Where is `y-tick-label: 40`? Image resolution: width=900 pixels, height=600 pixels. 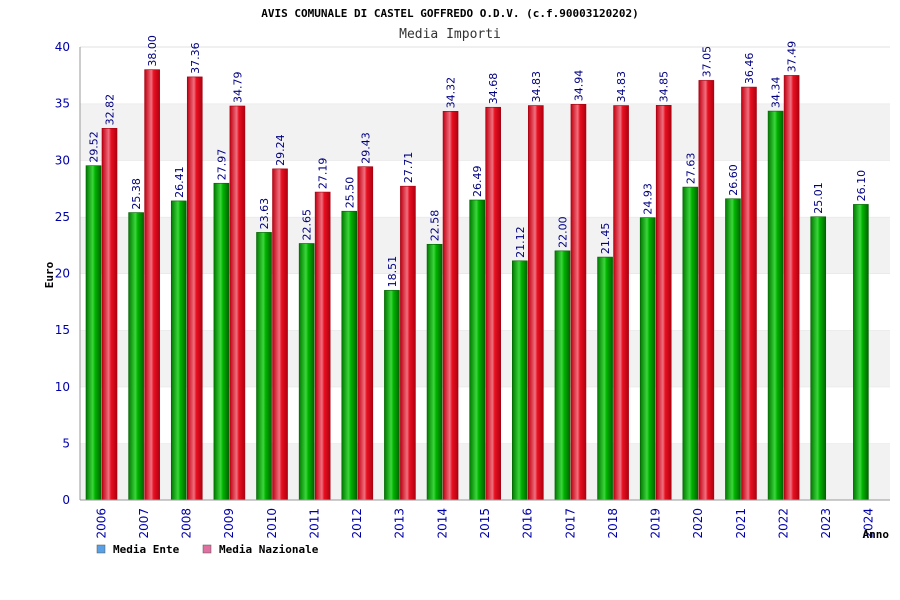 y-tick-label: 40 is located at coordinates (62, 47).